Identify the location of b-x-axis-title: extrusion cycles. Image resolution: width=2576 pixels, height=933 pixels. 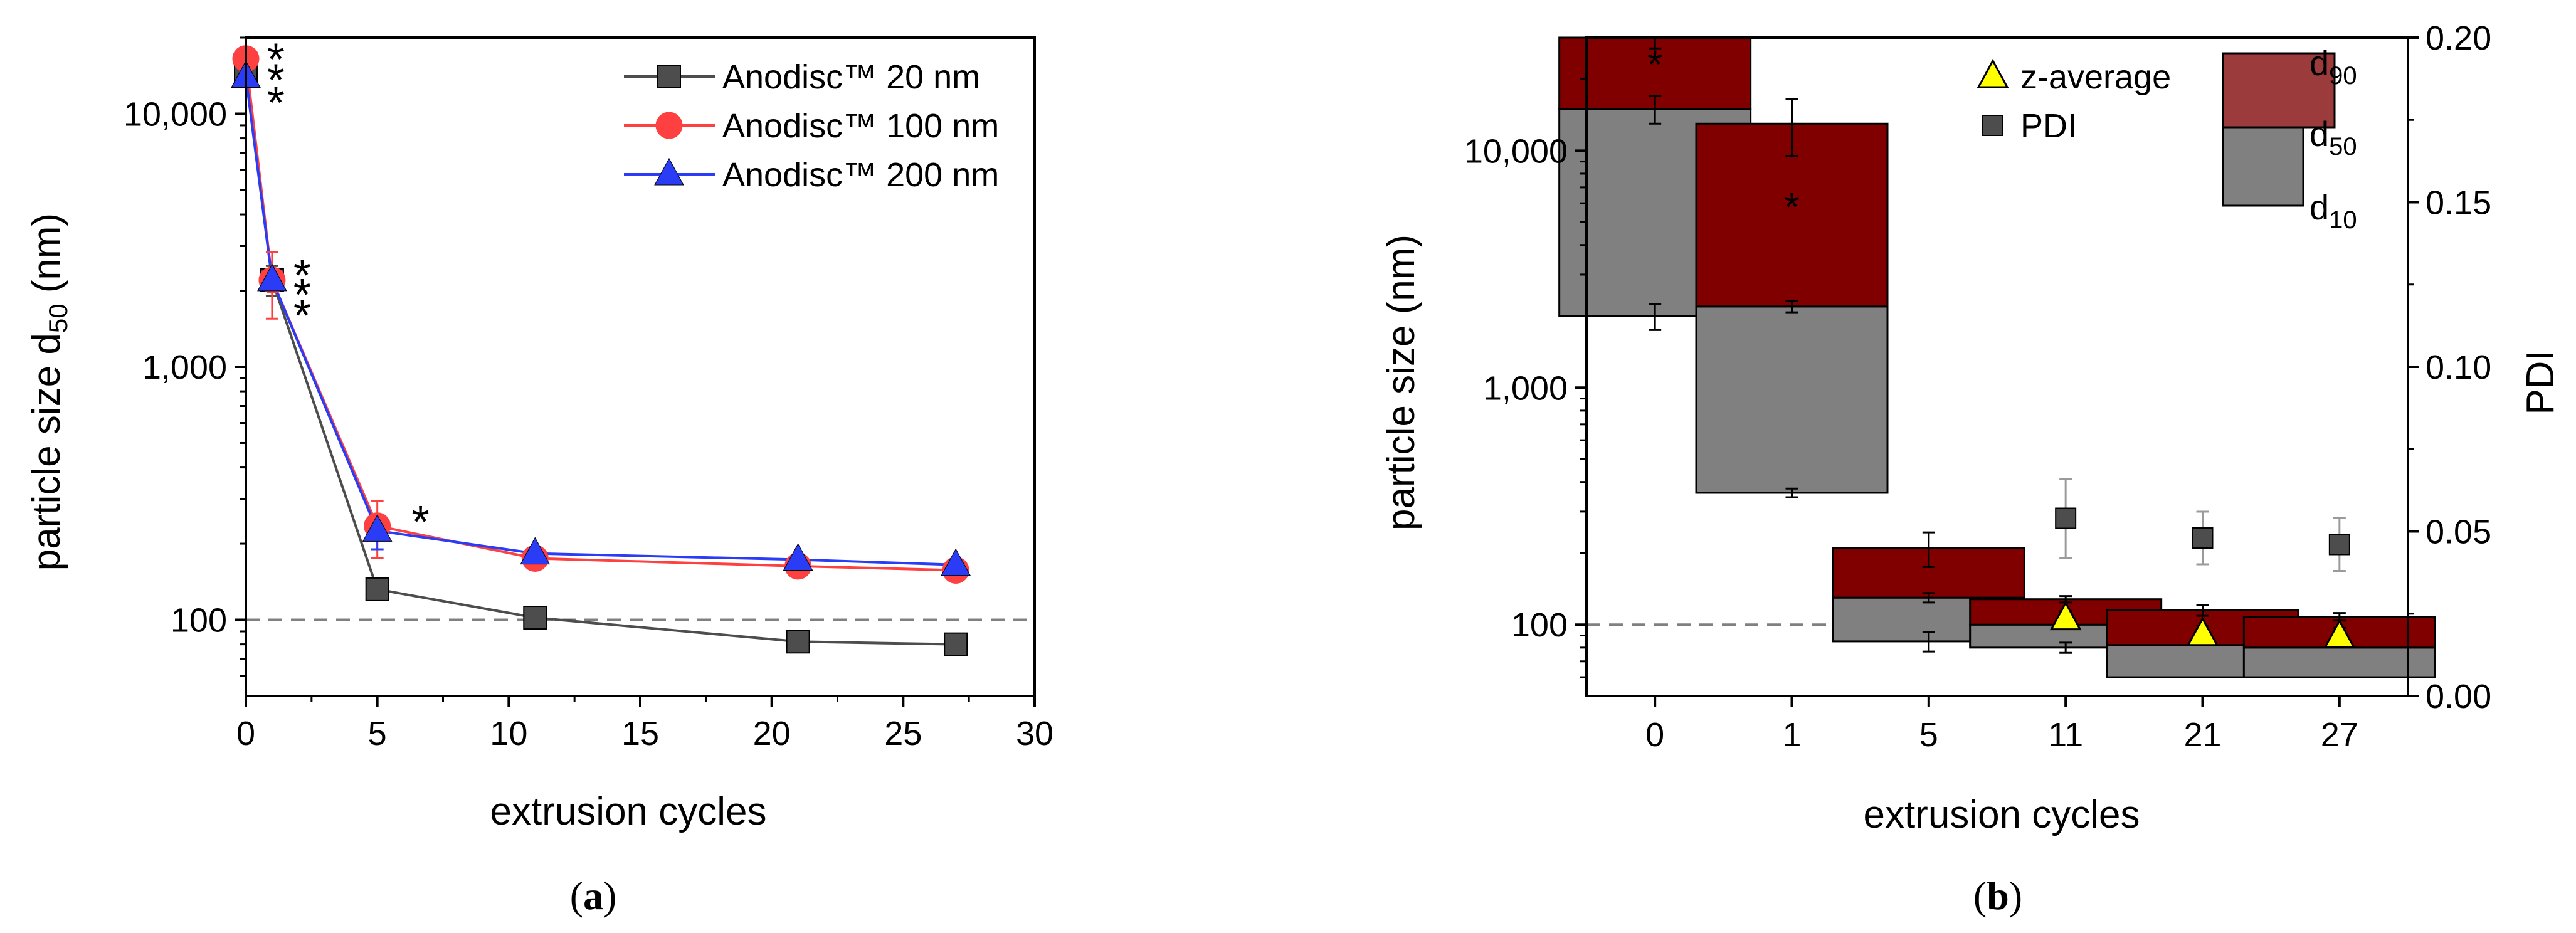
(2001, 814).